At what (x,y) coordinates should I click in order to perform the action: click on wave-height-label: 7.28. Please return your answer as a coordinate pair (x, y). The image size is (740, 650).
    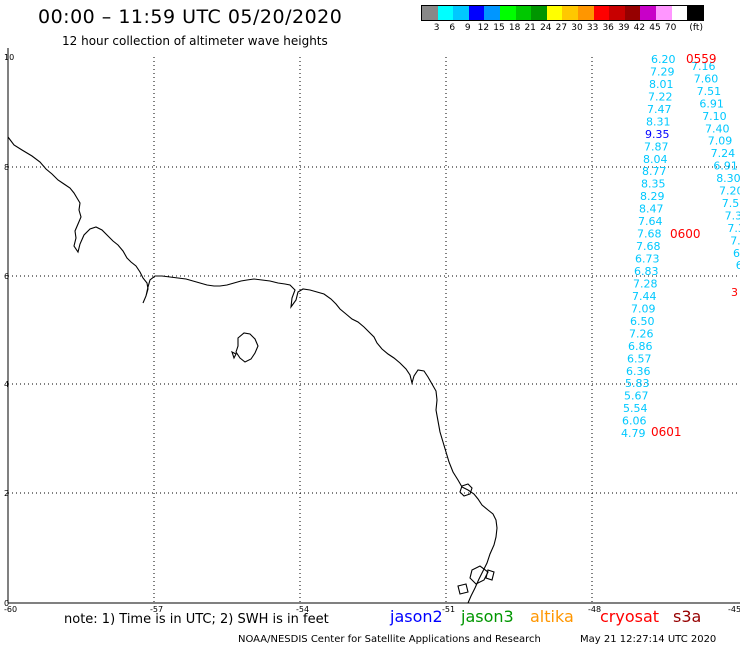
    Looking at the image, I should click on (645, 284).